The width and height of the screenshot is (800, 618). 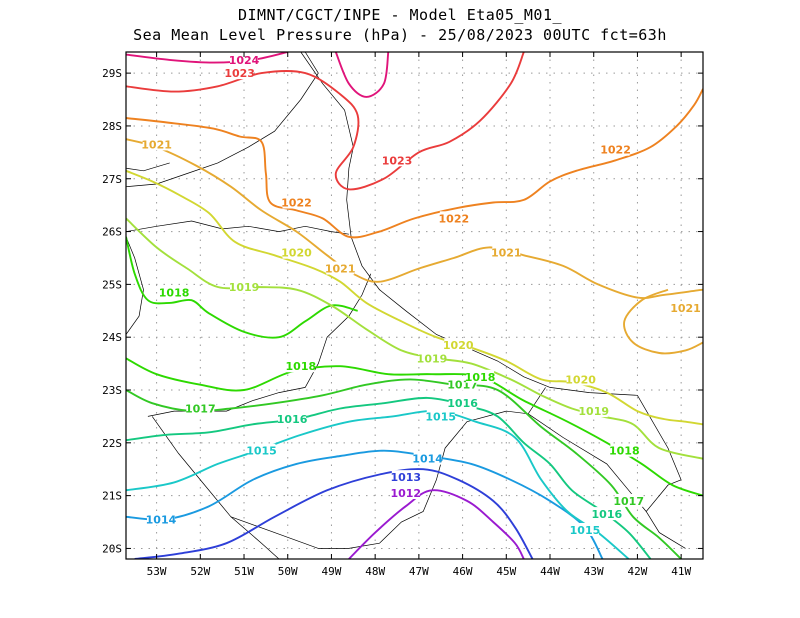 I want to click on lat-tick-label: 21S, so click(x=112, y=496).